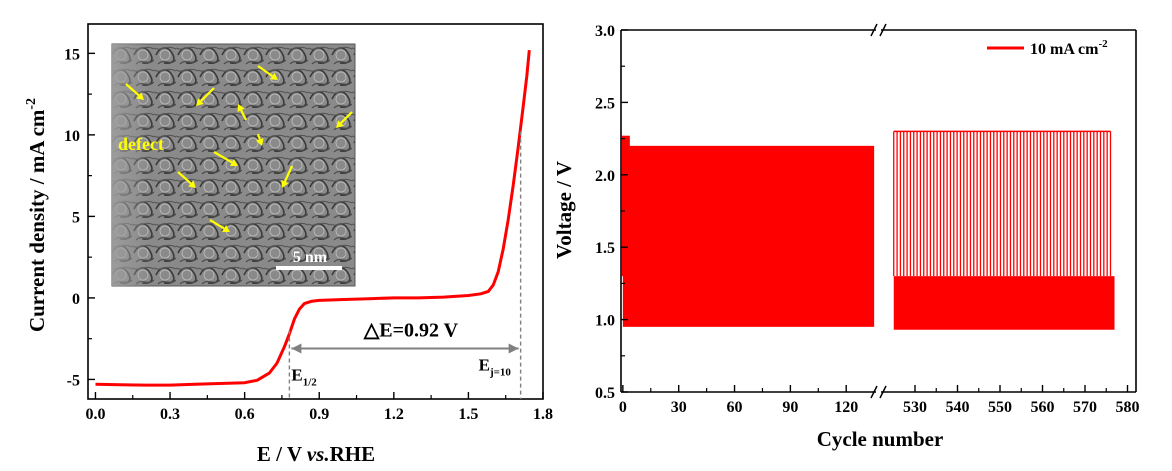  Describe the element at coordinates (623, 407) in the screenshot. I see `cycling-x-tick-label: 0` at that location.